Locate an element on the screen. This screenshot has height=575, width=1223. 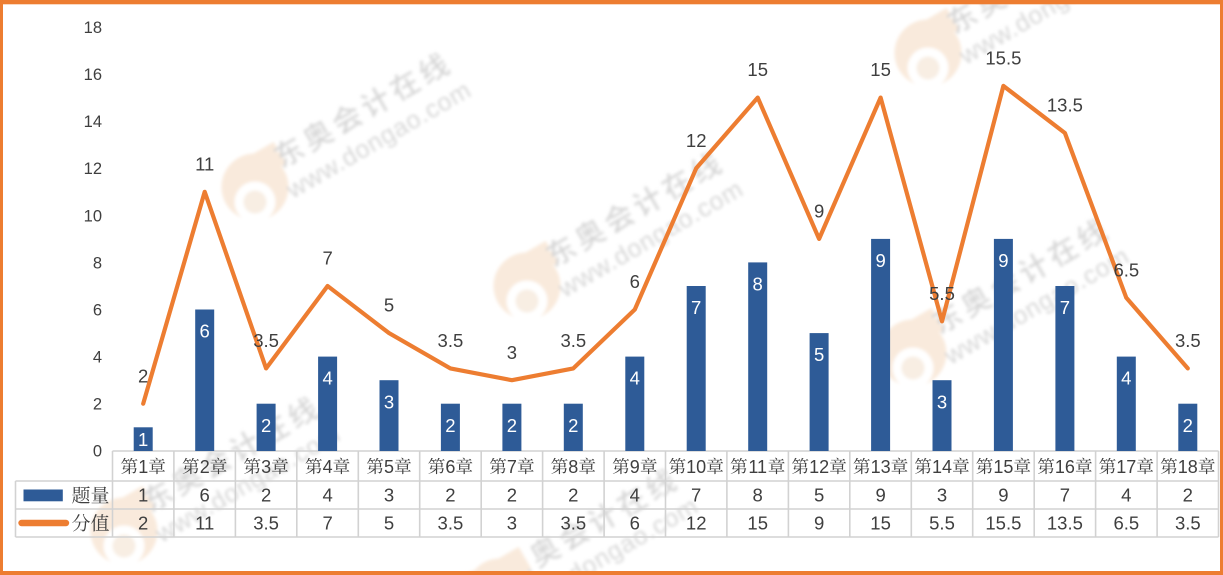
svg-text: 17 is located at coordinates (1126, 467).